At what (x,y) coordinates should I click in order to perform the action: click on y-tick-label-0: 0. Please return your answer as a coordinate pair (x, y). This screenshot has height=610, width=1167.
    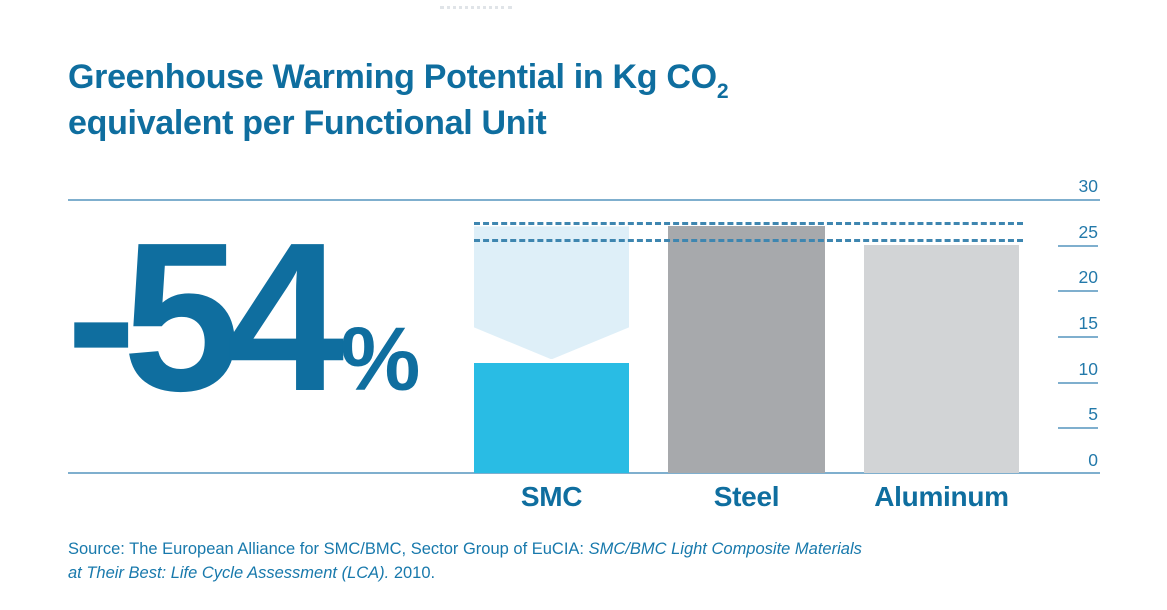
    Looking at the image, I should click on (1093, 460).